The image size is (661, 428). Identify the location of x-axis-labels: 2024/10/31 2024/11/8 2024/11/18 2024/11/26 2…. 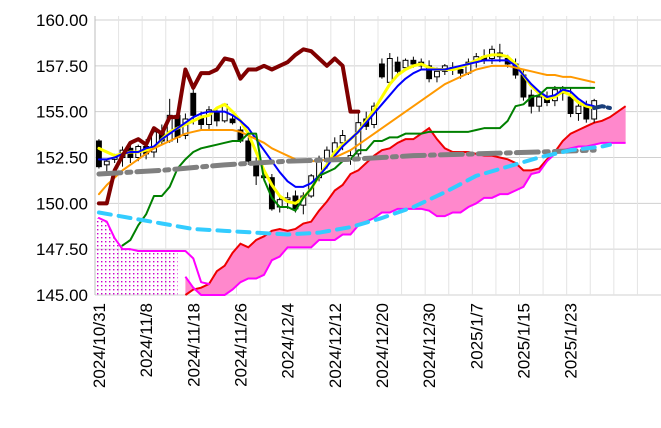
(335, 345).